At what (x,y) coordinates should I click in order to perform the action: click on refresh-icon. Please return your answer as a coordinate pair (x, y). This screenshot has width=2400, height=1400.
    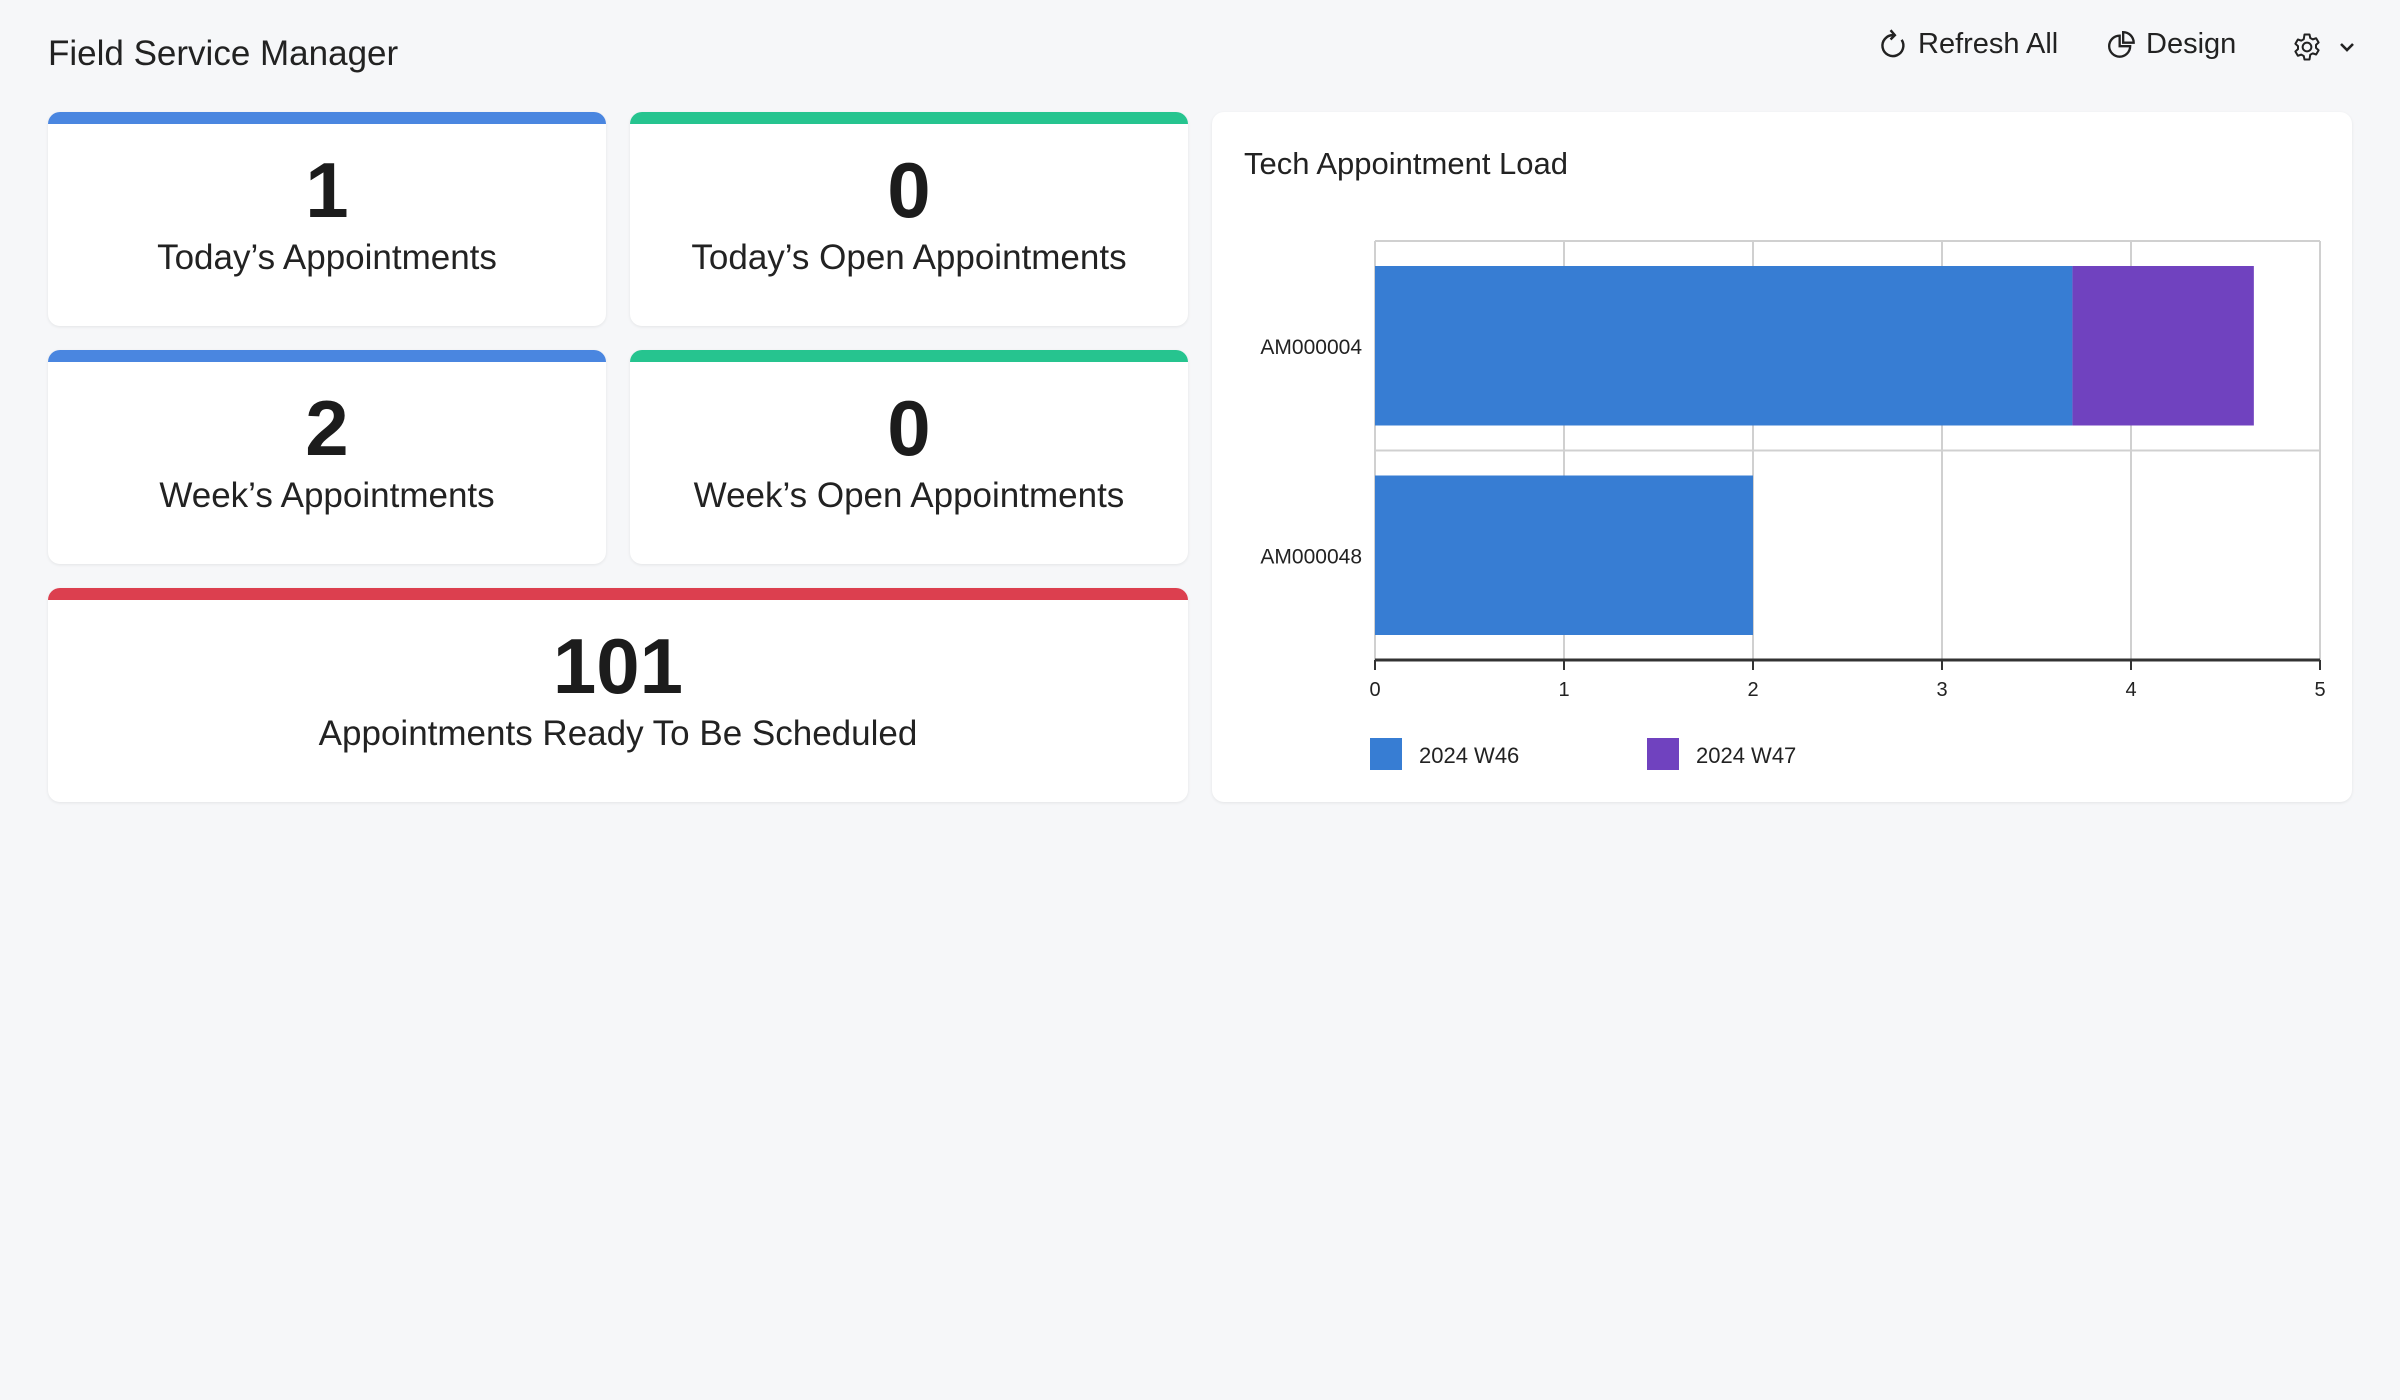
    Looking at the image, I should click on (1893, 42).